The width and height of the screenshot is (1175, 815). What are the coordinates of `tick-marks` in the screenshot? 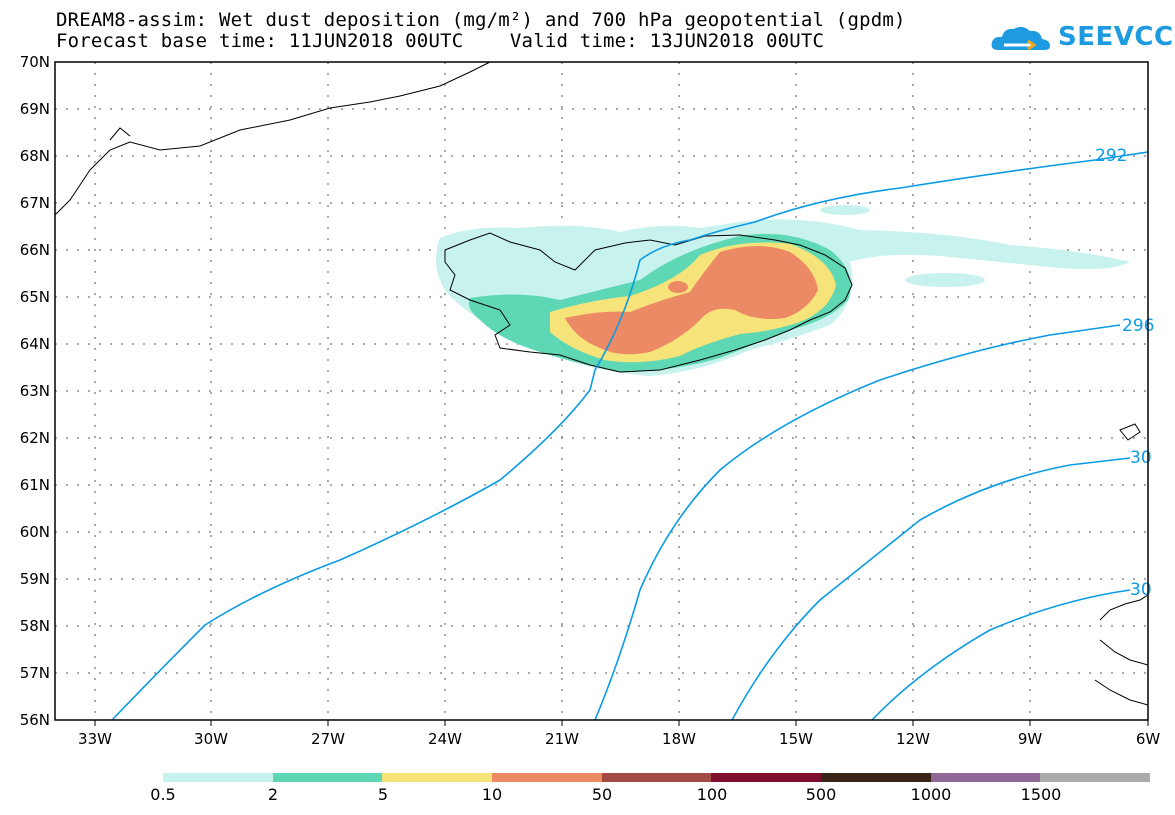 It's located at (621, 723).